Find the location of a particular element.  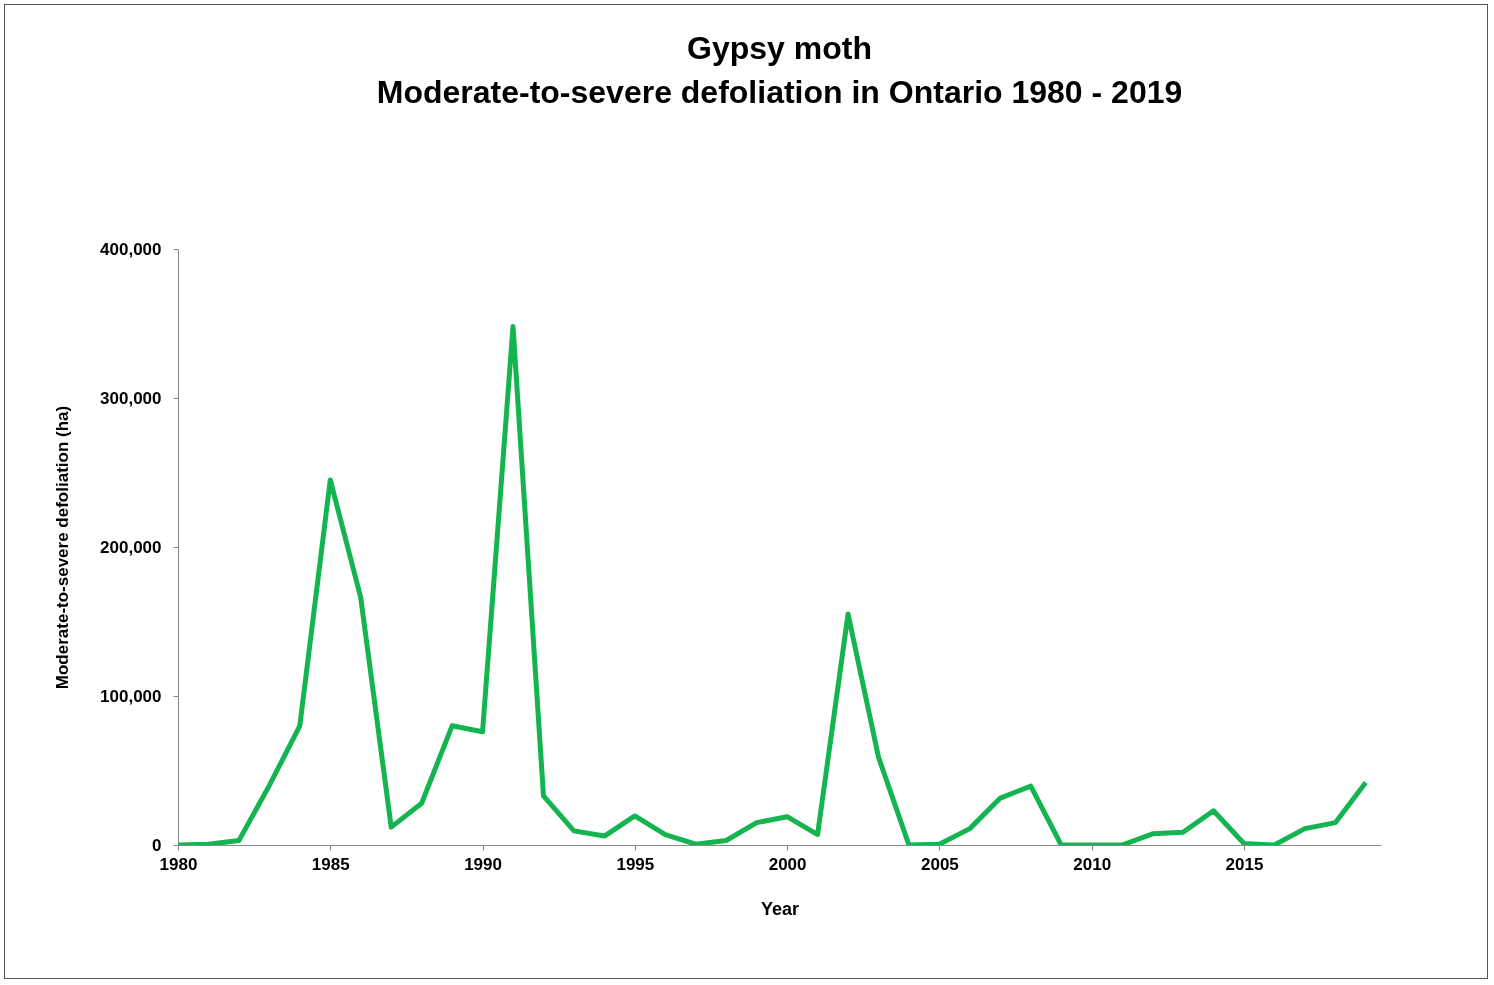

y-tick-label: 100,000 is located at coordinates (131, 696).